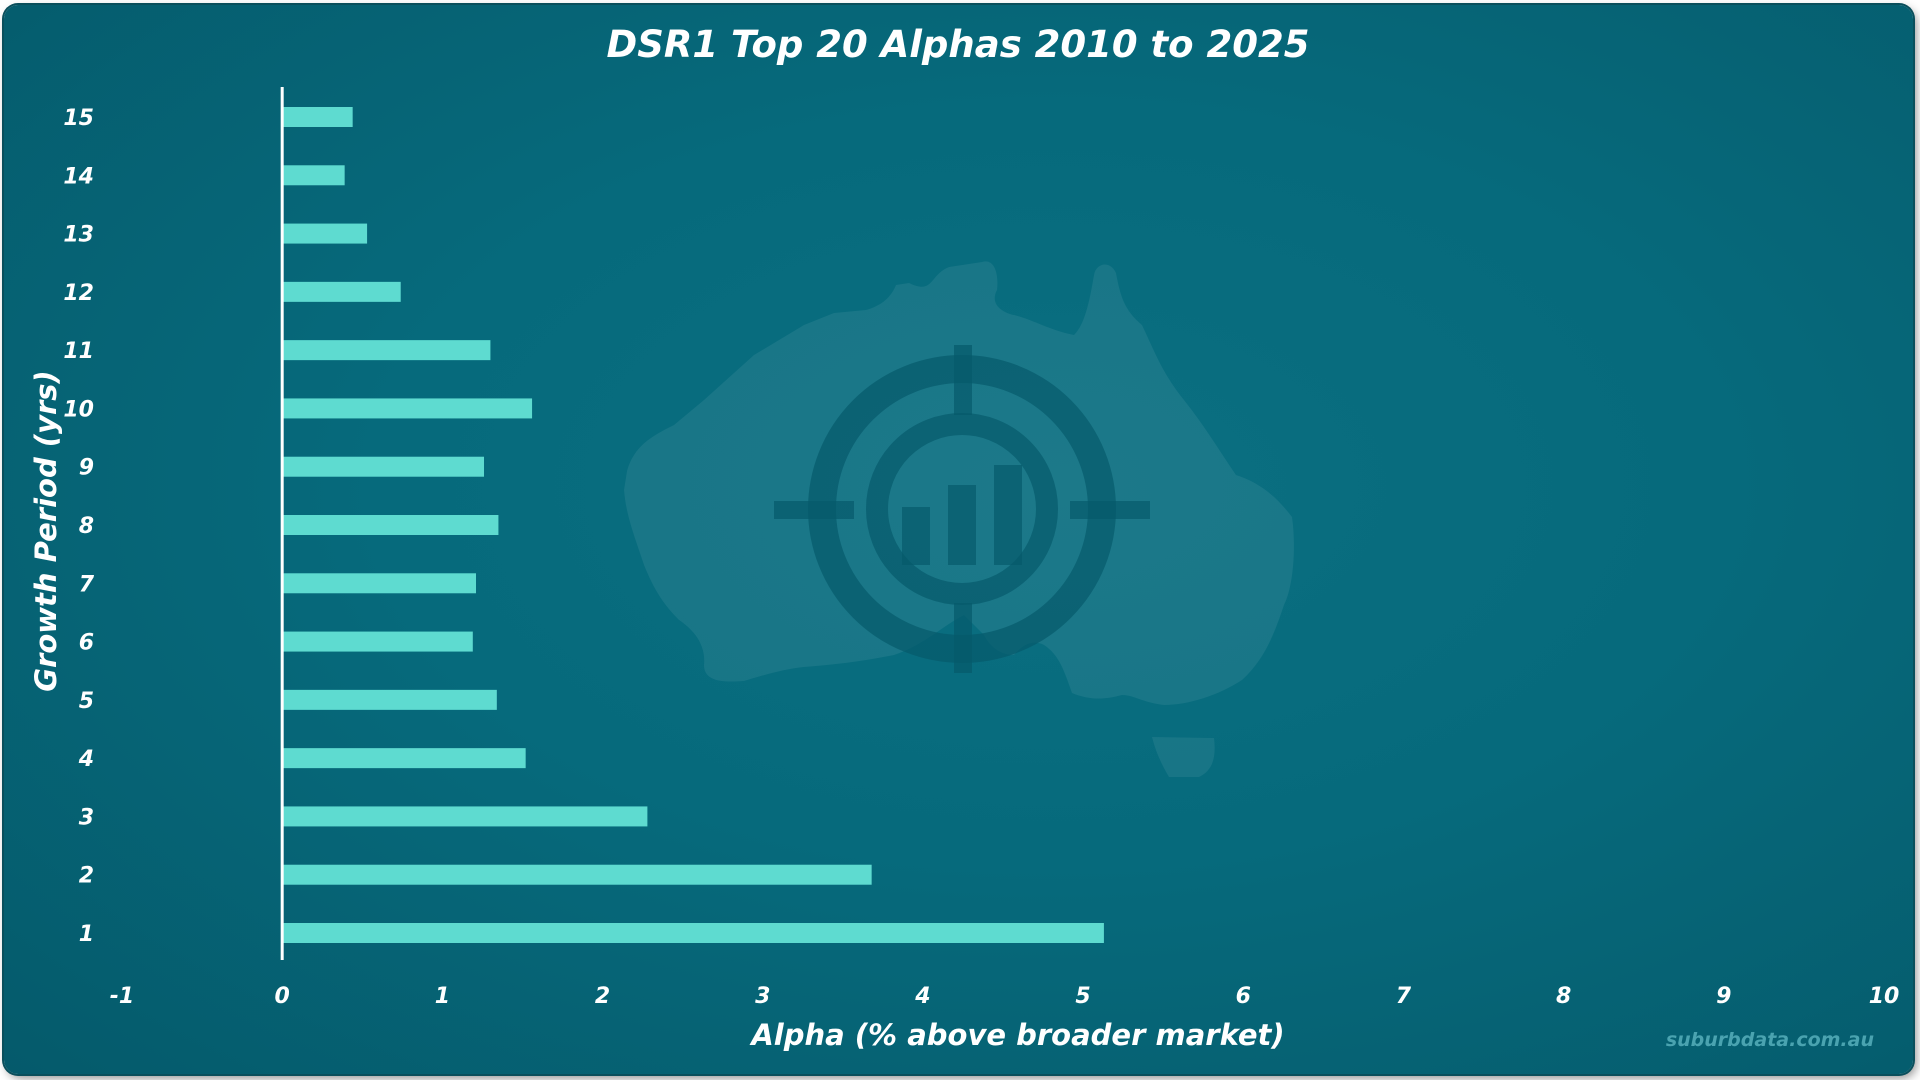 This screenshot has width=1920, height=1080. I want to click on x-tick-label: 10, so click(1884, 996).